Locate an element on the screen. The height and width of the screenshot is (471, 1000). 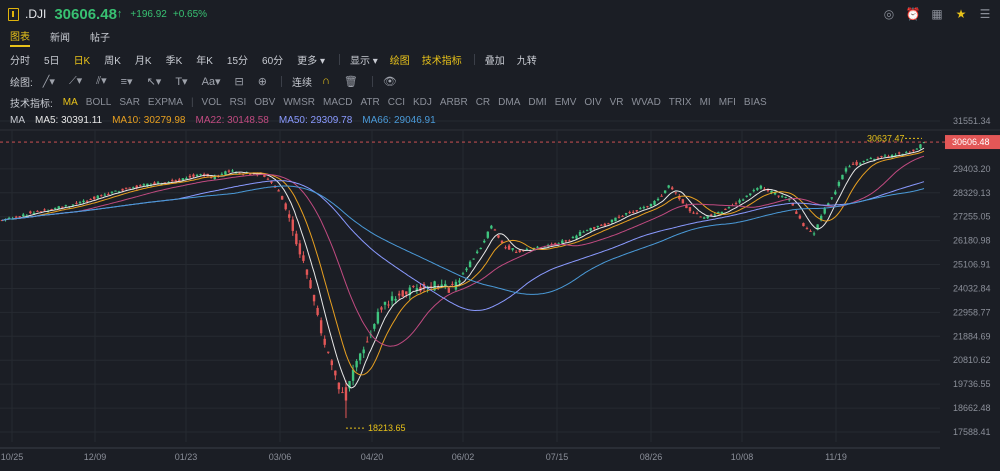
indicator-mfi: MFI is located at coordinates (727, 102).